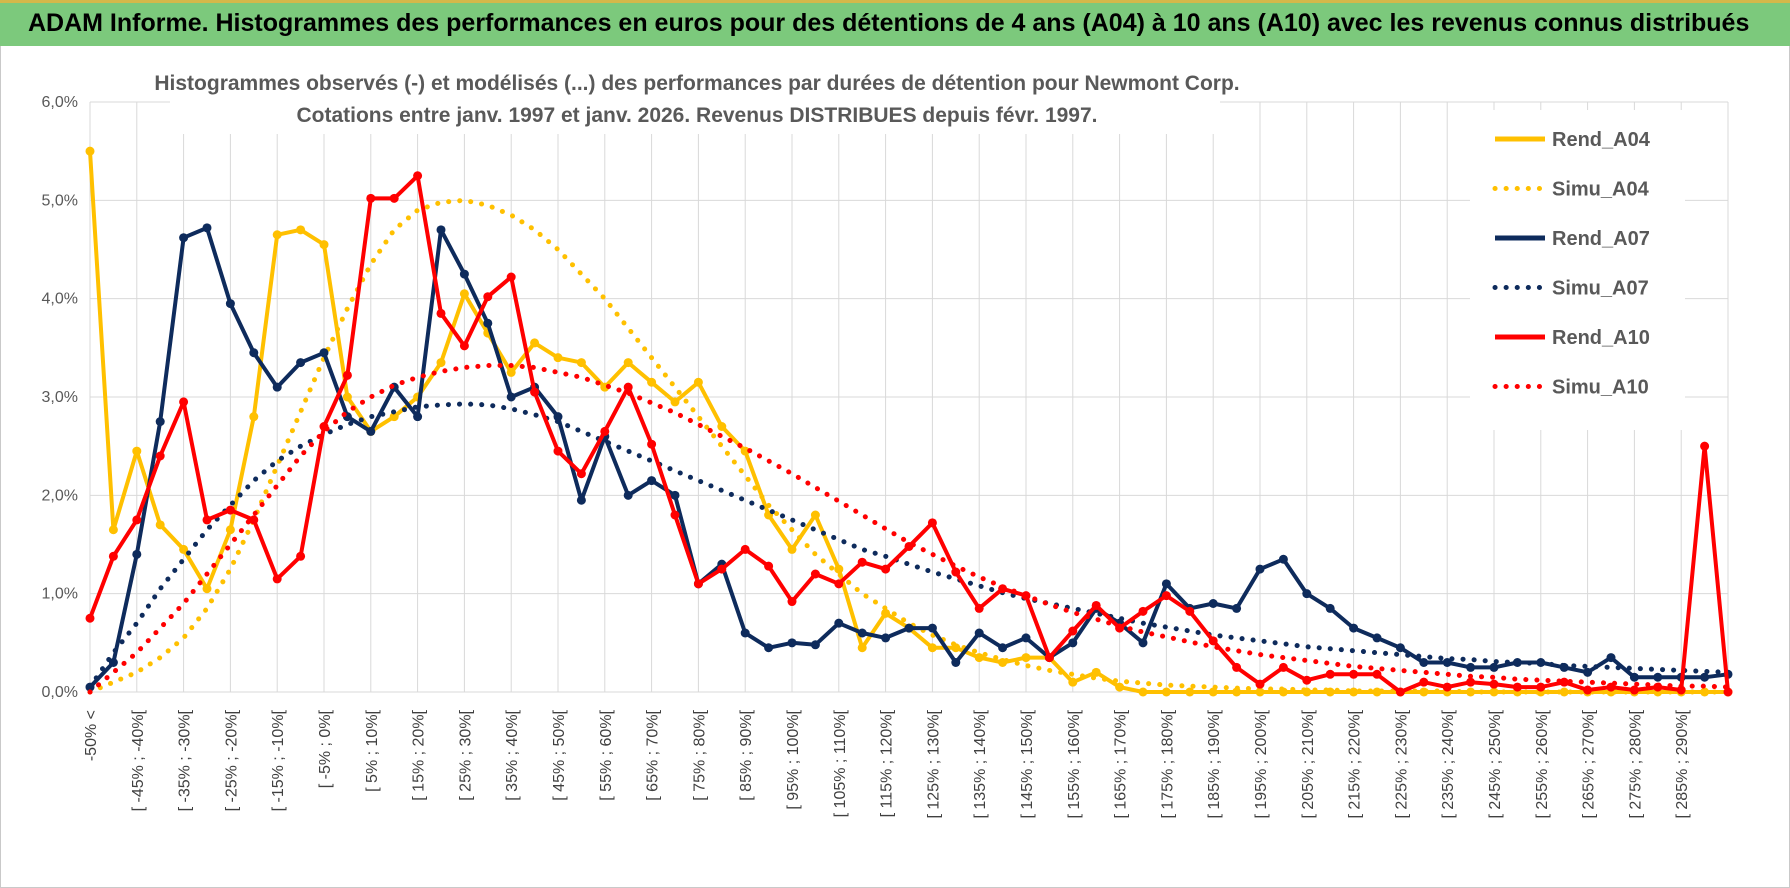  Describe the element at coordinates (653, 754) in the screenshot. I see `x-tick-label: [ 65% ; 70%[` at that location.